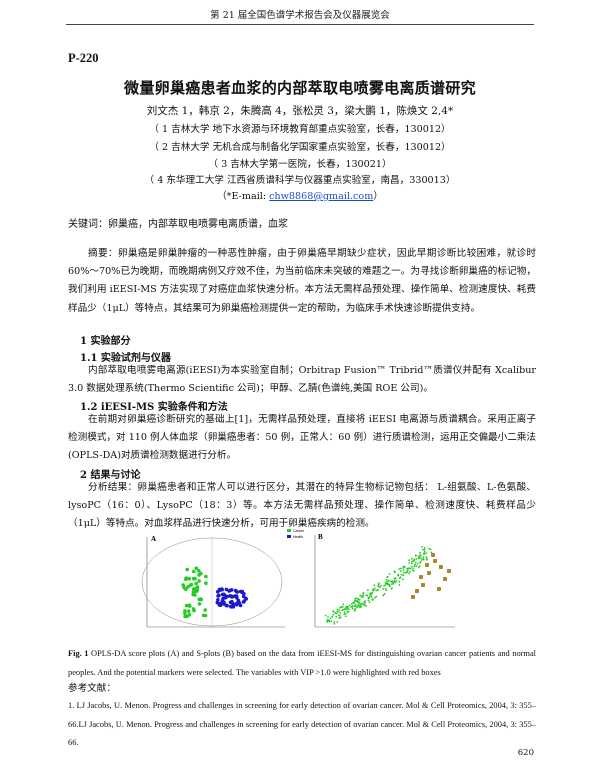  I want to click on email-prefix: （*E-mail:, so click(243, 196).